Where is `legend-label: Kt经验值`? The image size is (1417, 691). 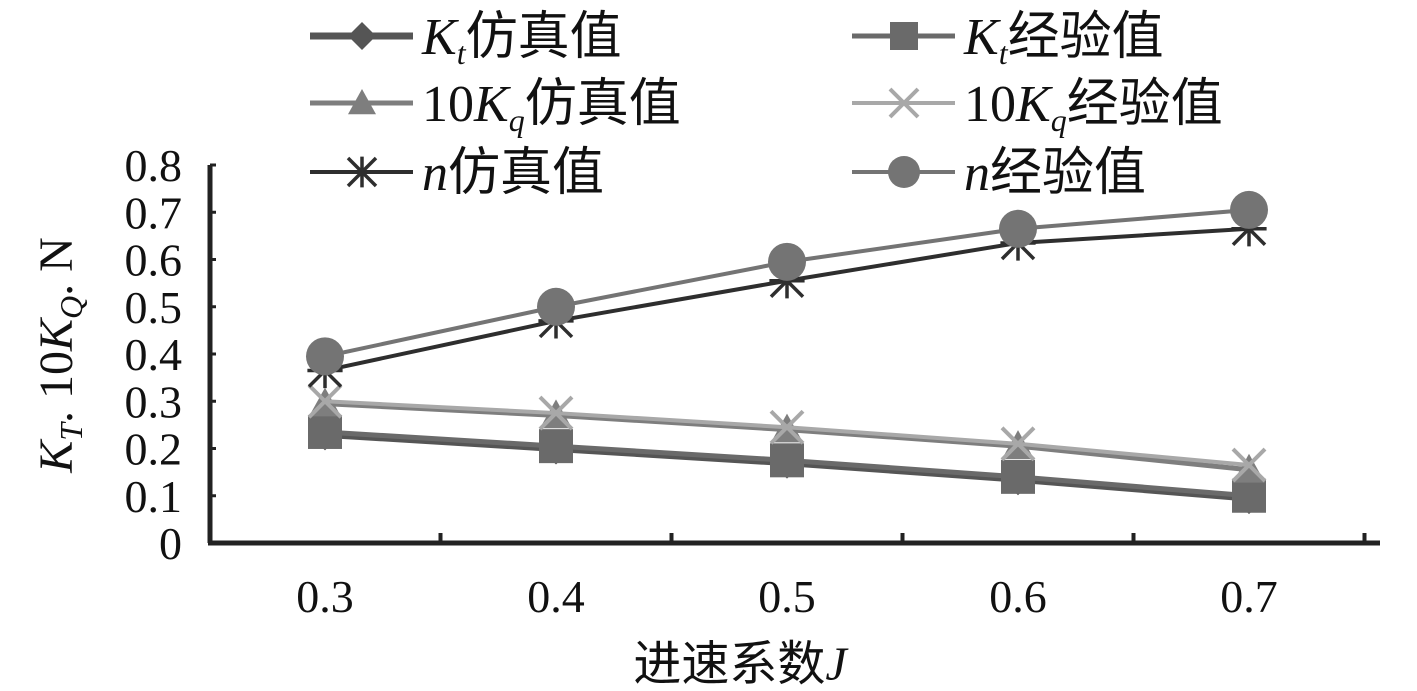
legend-label: Kt经验值 is located at coordinates (1063, 40).